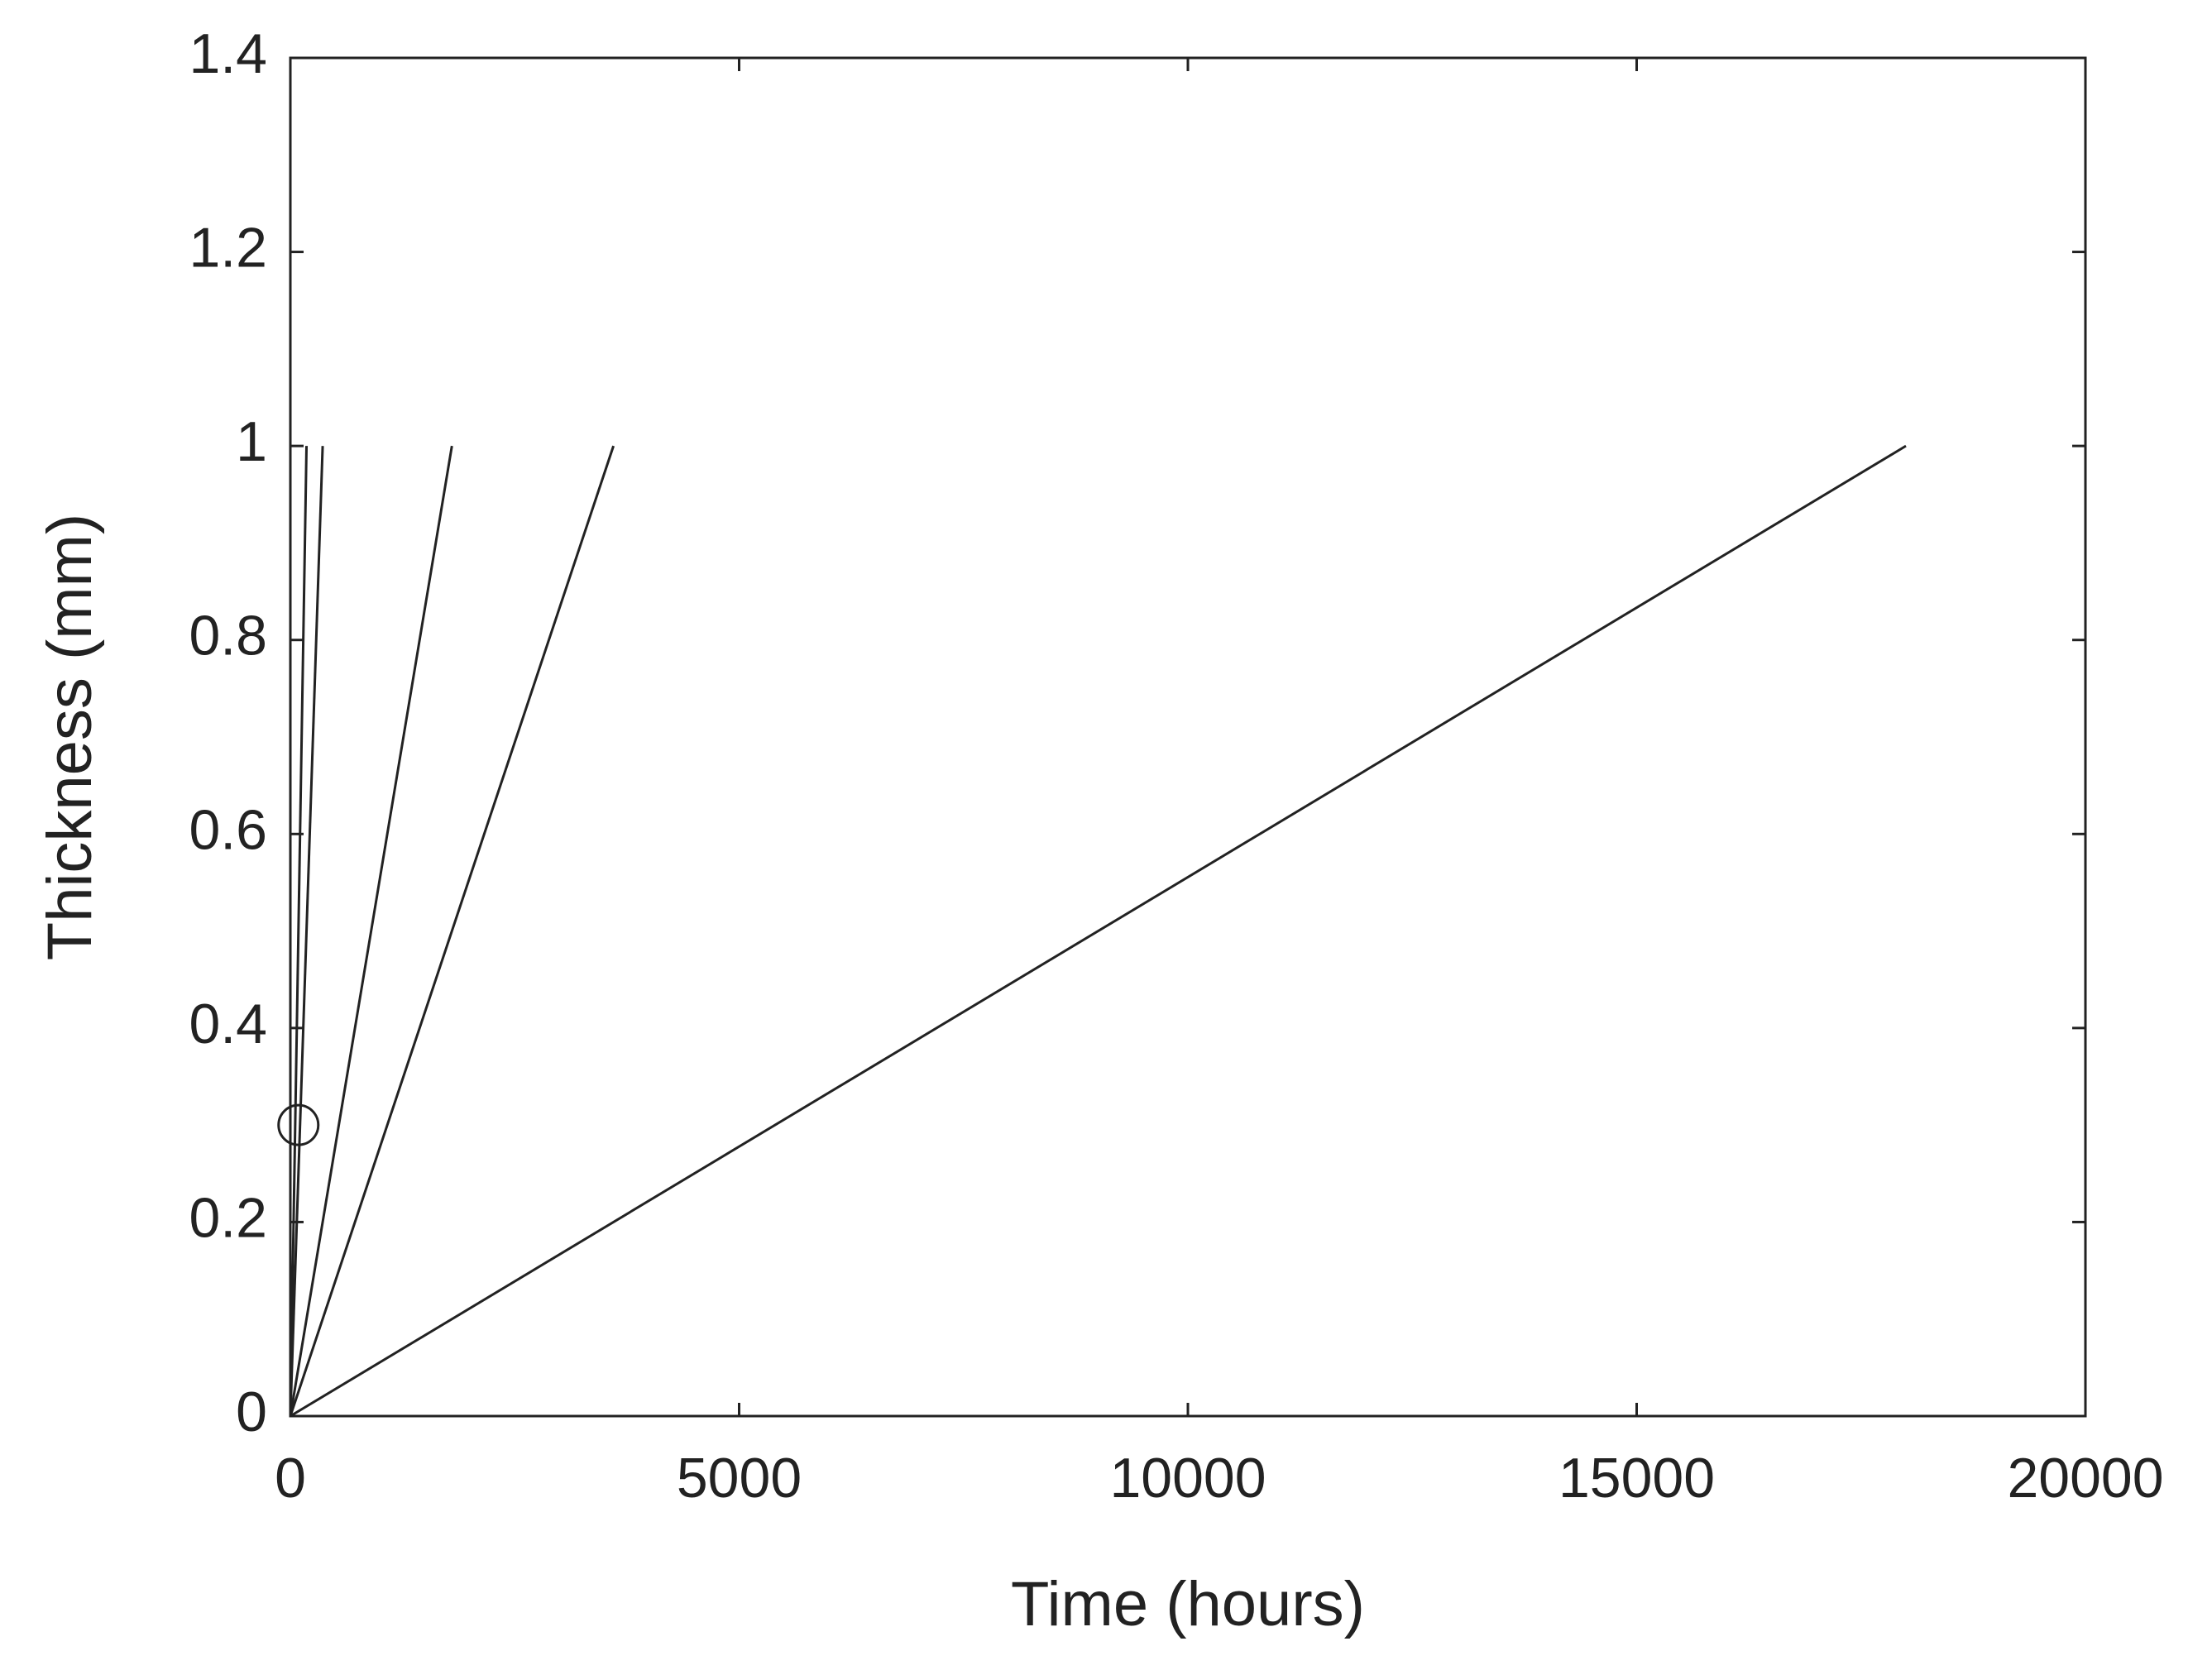 This screenshot has height=1670, width=2212. I want to click on y-tick-label: 1.4, so click(228, 53).